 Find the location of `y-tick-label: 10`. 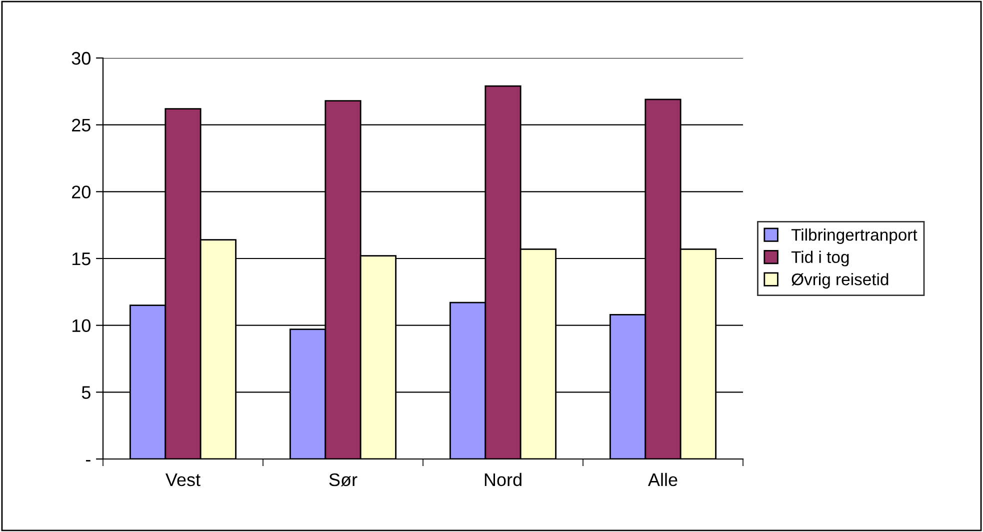

y-tick-label: 10 is located at coordinates (81, 325).